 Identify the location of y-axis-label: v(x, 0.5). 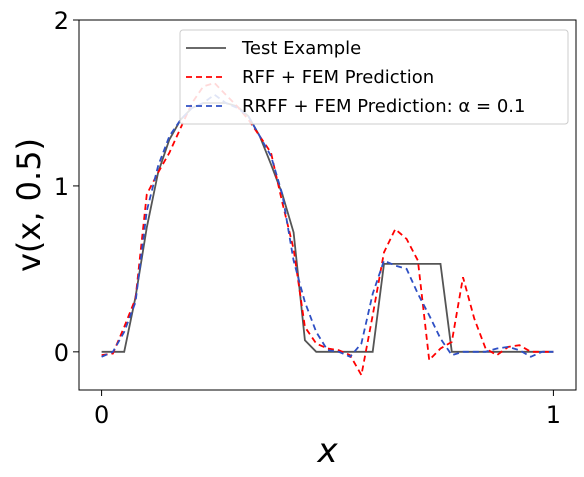
(29, 205).